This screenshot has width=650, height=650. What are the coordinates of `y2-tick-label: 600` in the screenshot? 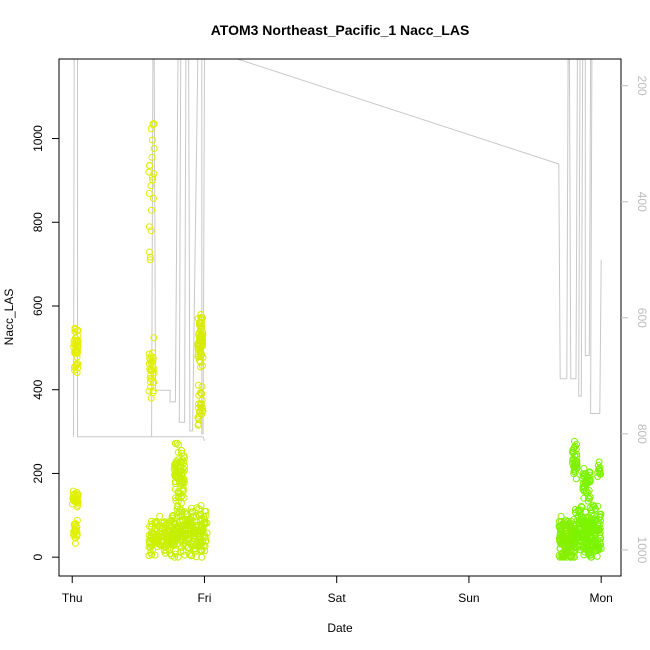 It's located at (642, 318).